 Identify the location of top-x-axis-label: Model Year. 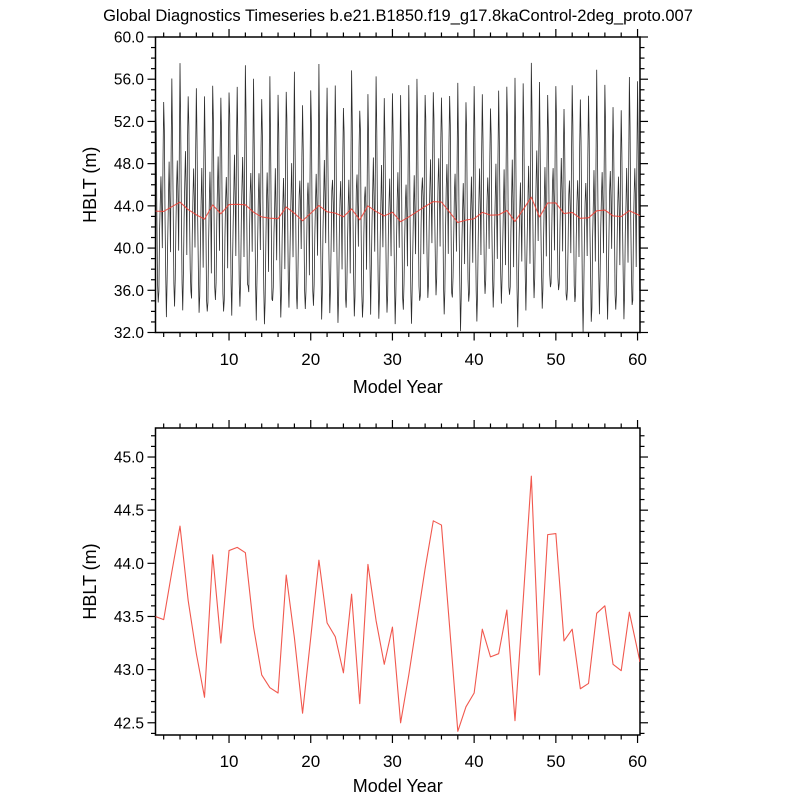
(398, 387).